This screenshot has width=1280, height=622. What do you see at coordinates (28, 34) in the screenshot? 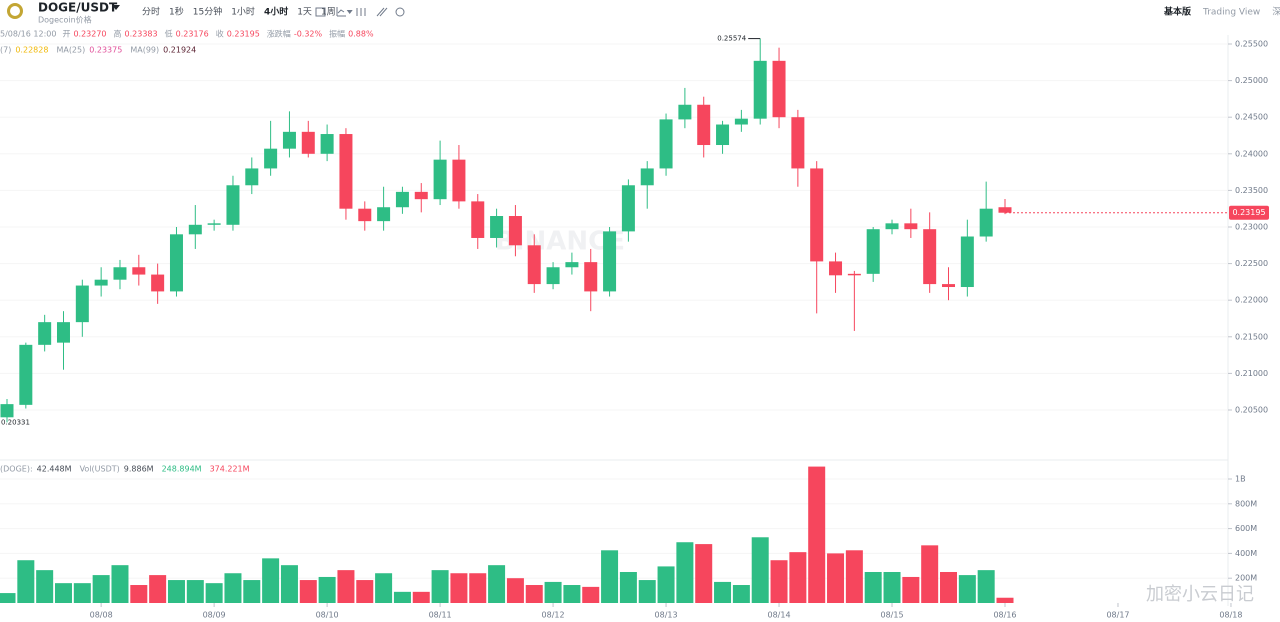
I see `info-time: 5/08/16 12:00` at bounding box center [28, 34].